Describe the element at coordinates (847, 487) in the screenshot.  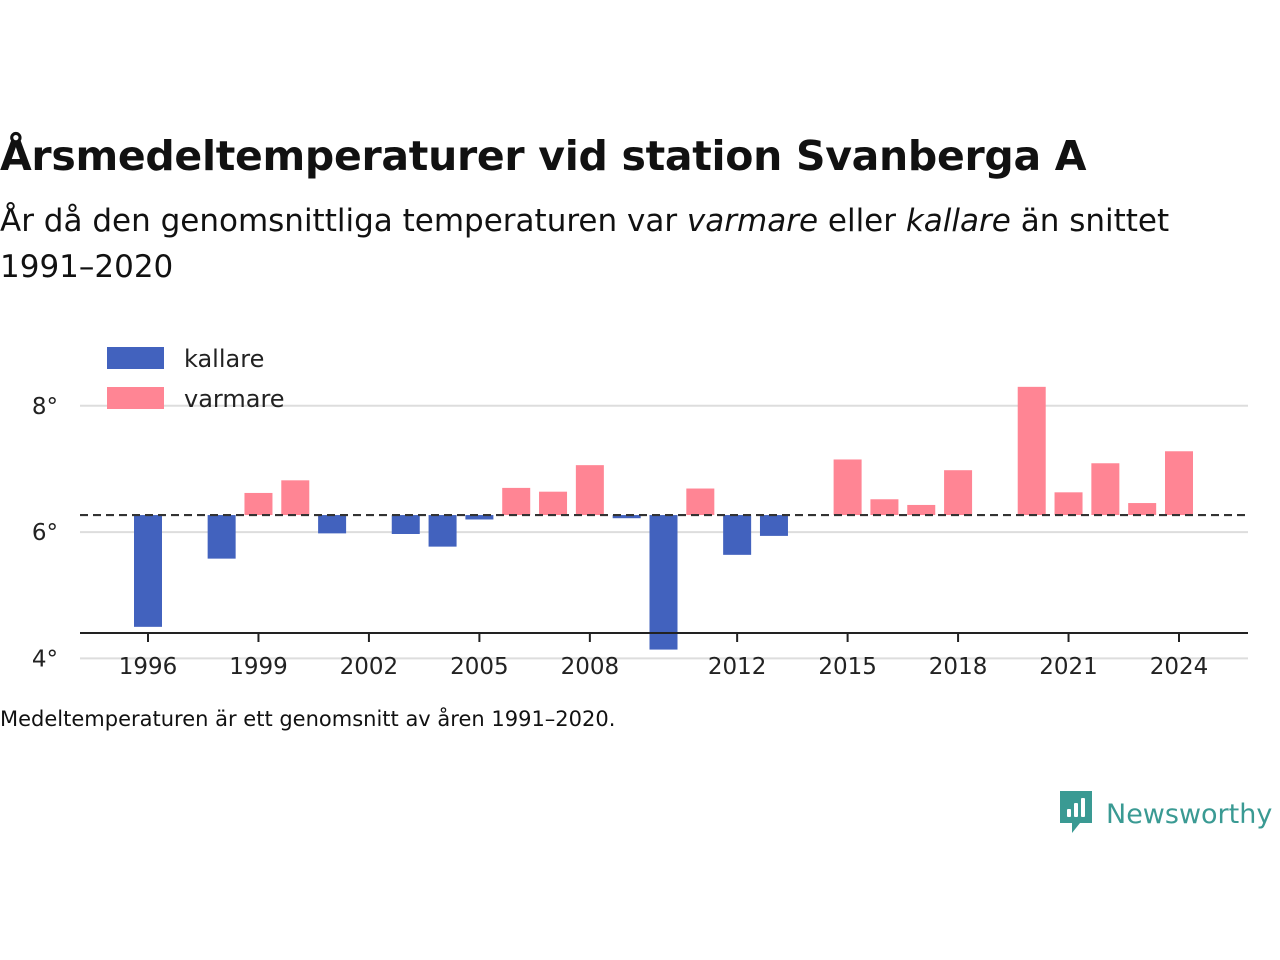
I see `bar-2015` at that location.